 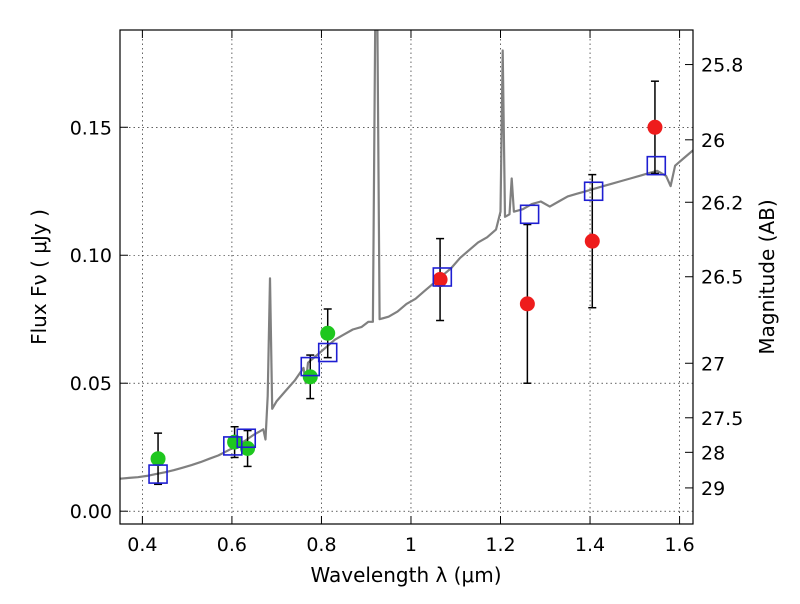 I want to click on x-axis-label: Wavelength λ (μm), so click(x=405, y=575).